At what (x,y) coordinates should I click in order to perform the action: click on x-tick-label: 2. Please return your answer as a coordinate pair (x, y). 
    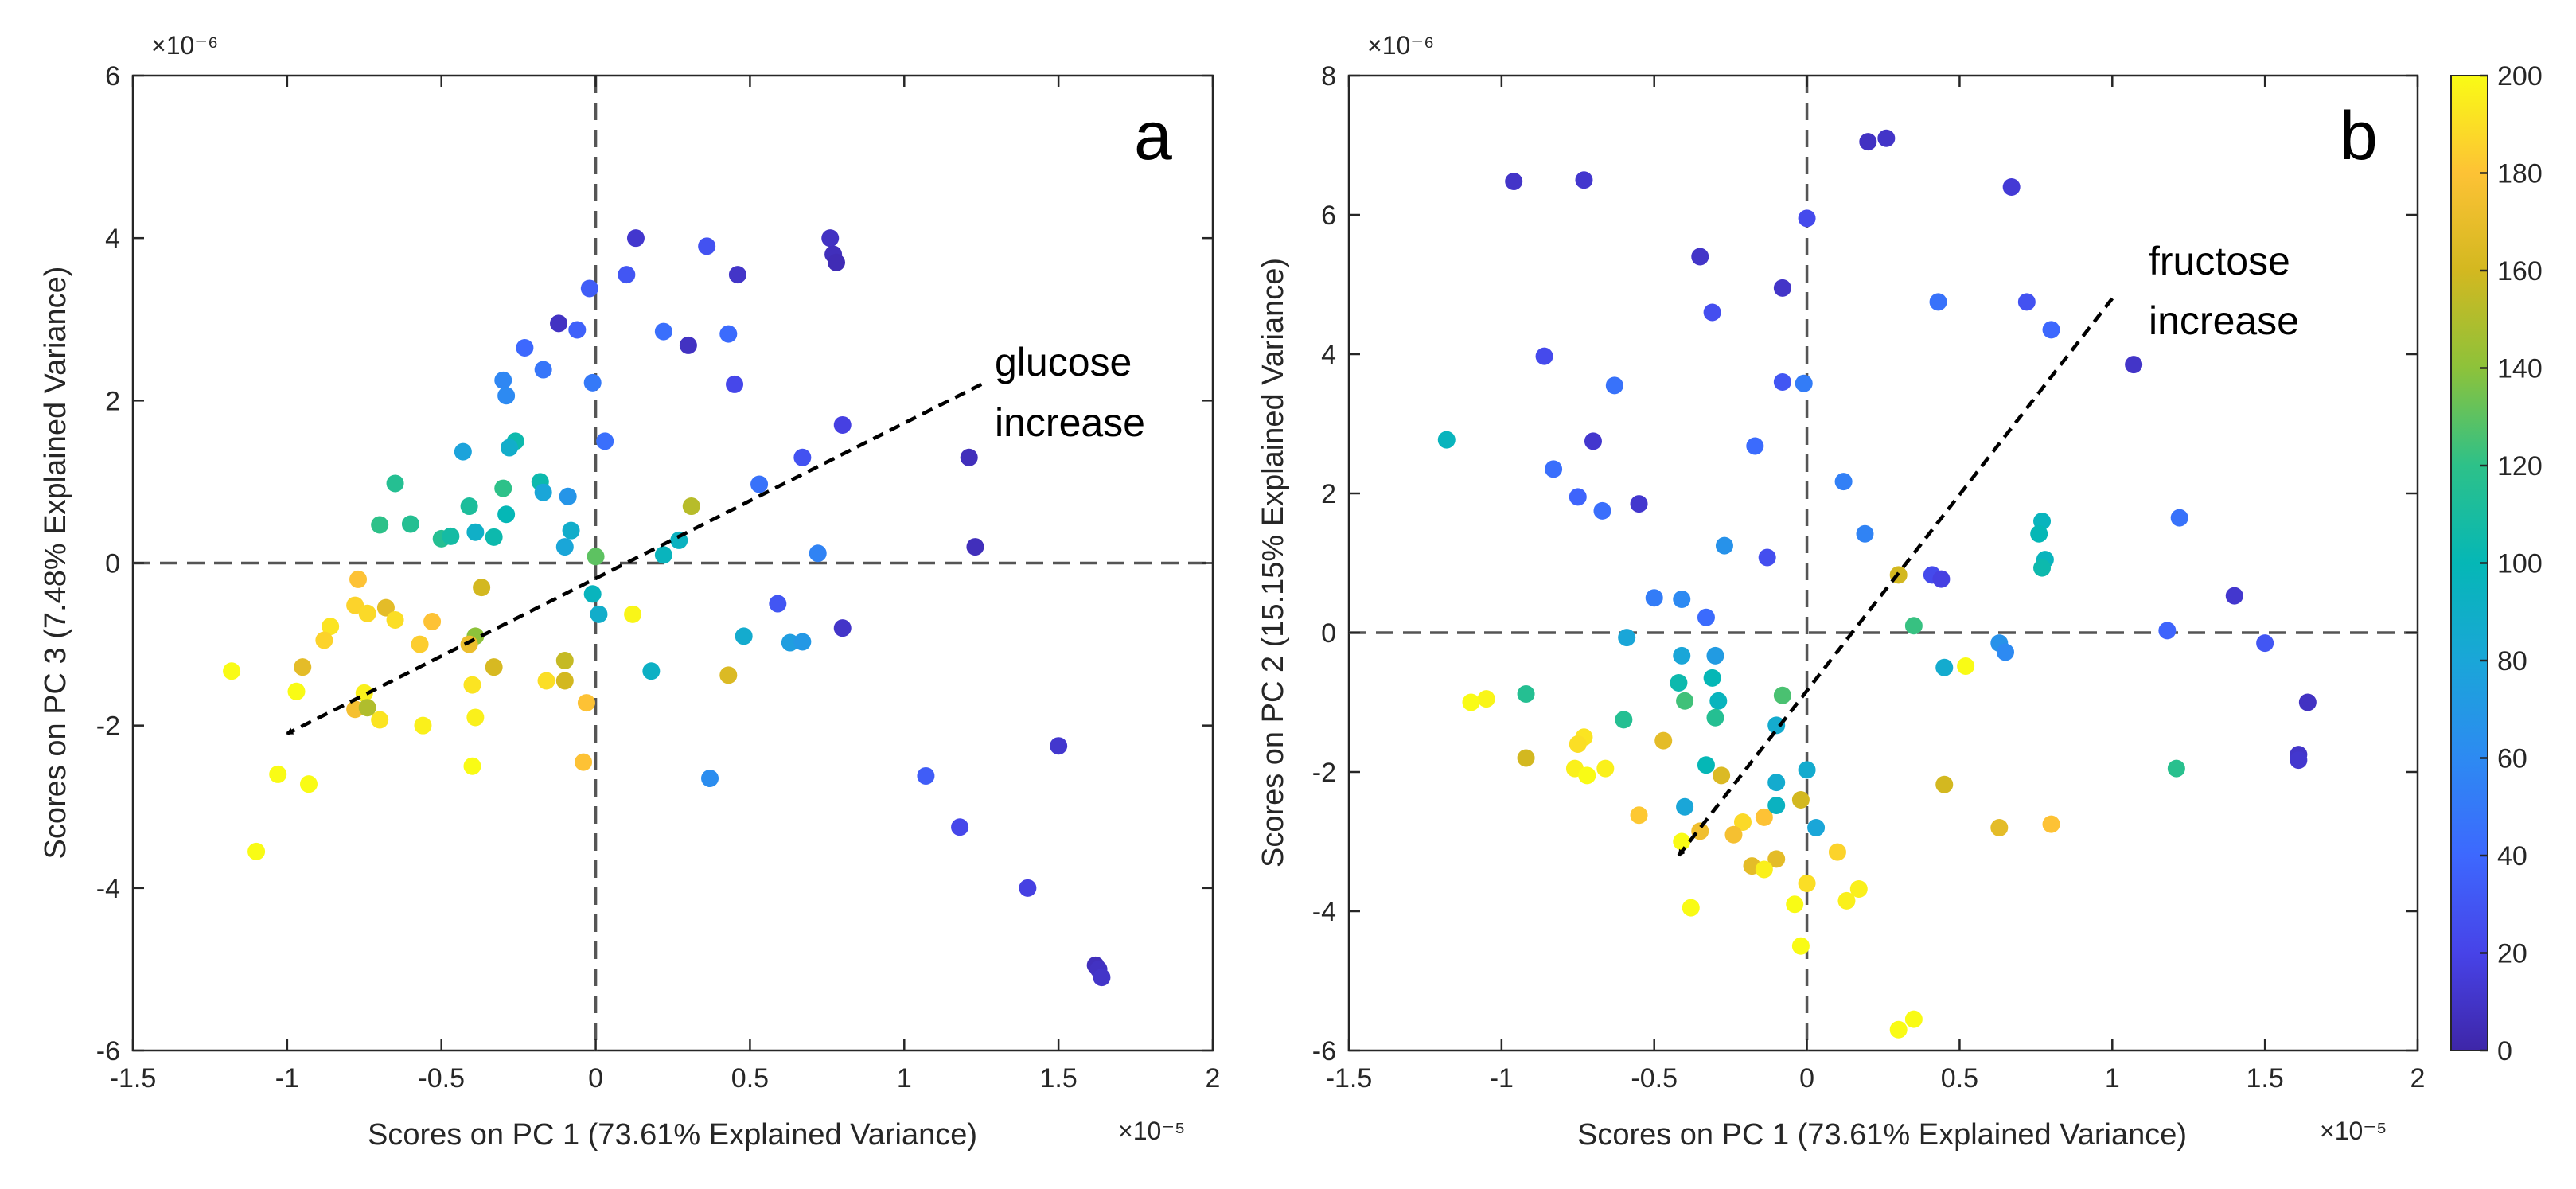
    Looking at the image, I should click on (1213, 1078).